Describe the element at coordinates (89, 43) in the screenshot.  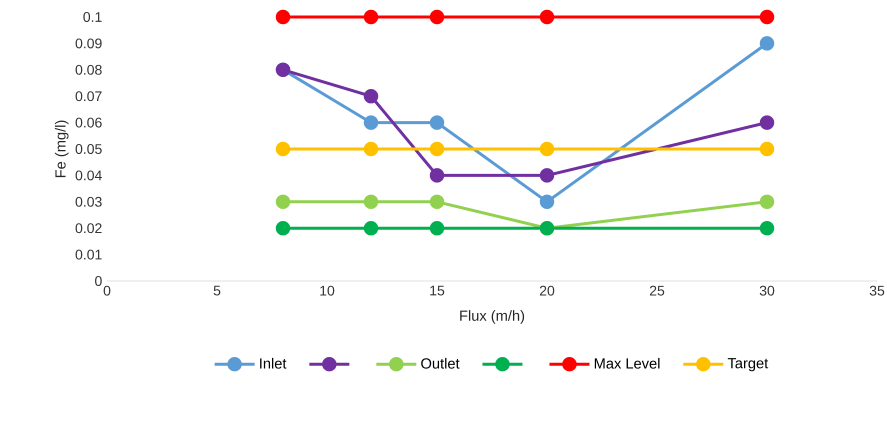
I see `y-tick-label: 0.09` at that location.